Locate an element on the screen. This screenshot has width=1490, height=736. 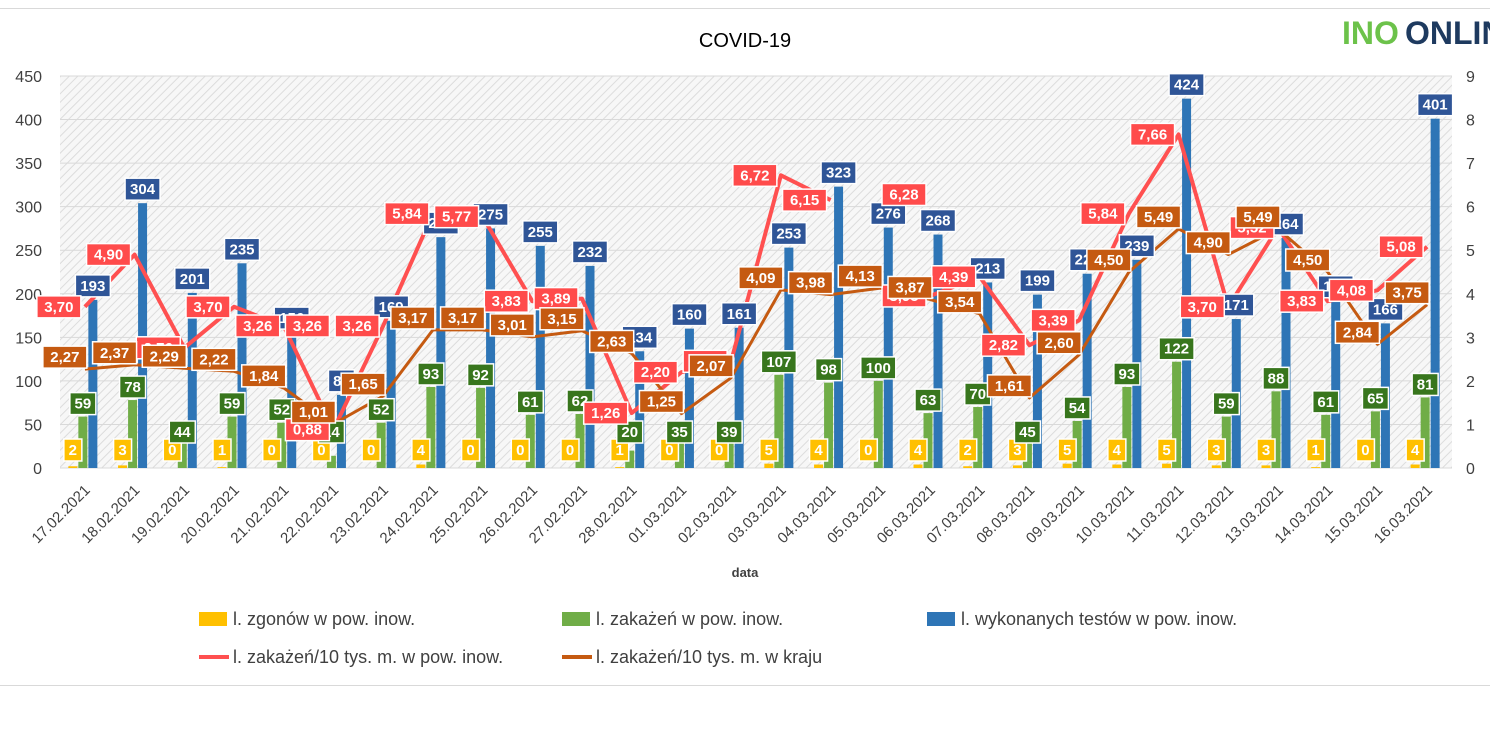
infections-label: 20 is located at coordinates (629, 432).